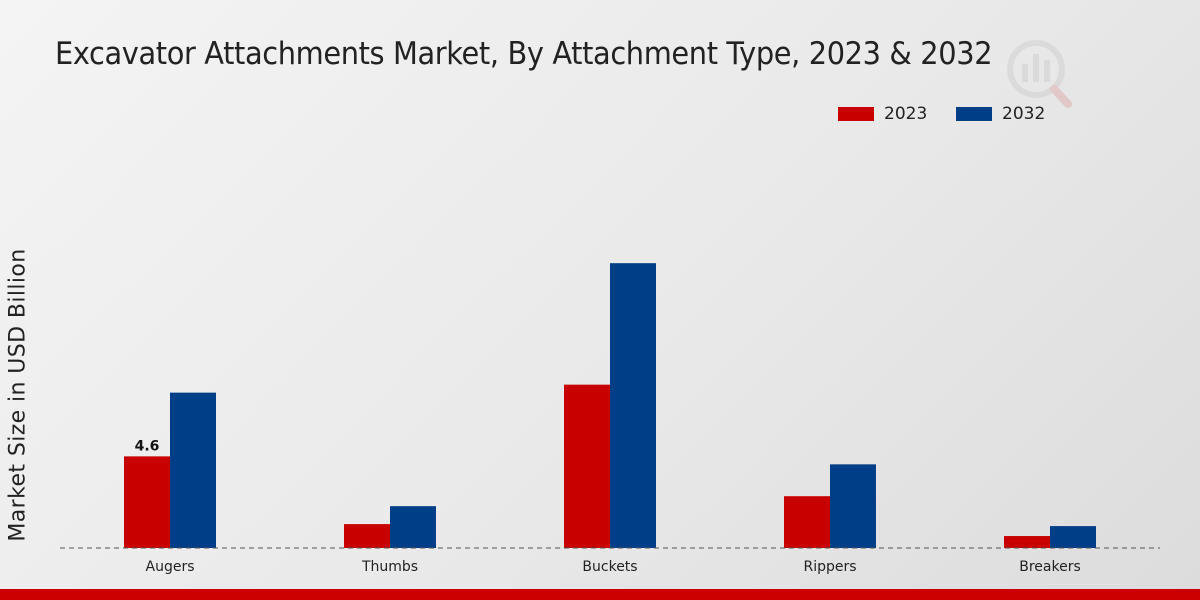 The height and width of the screenshot is (600, 1200). I want to click on bar-buckets-2023, so click(587, 466).